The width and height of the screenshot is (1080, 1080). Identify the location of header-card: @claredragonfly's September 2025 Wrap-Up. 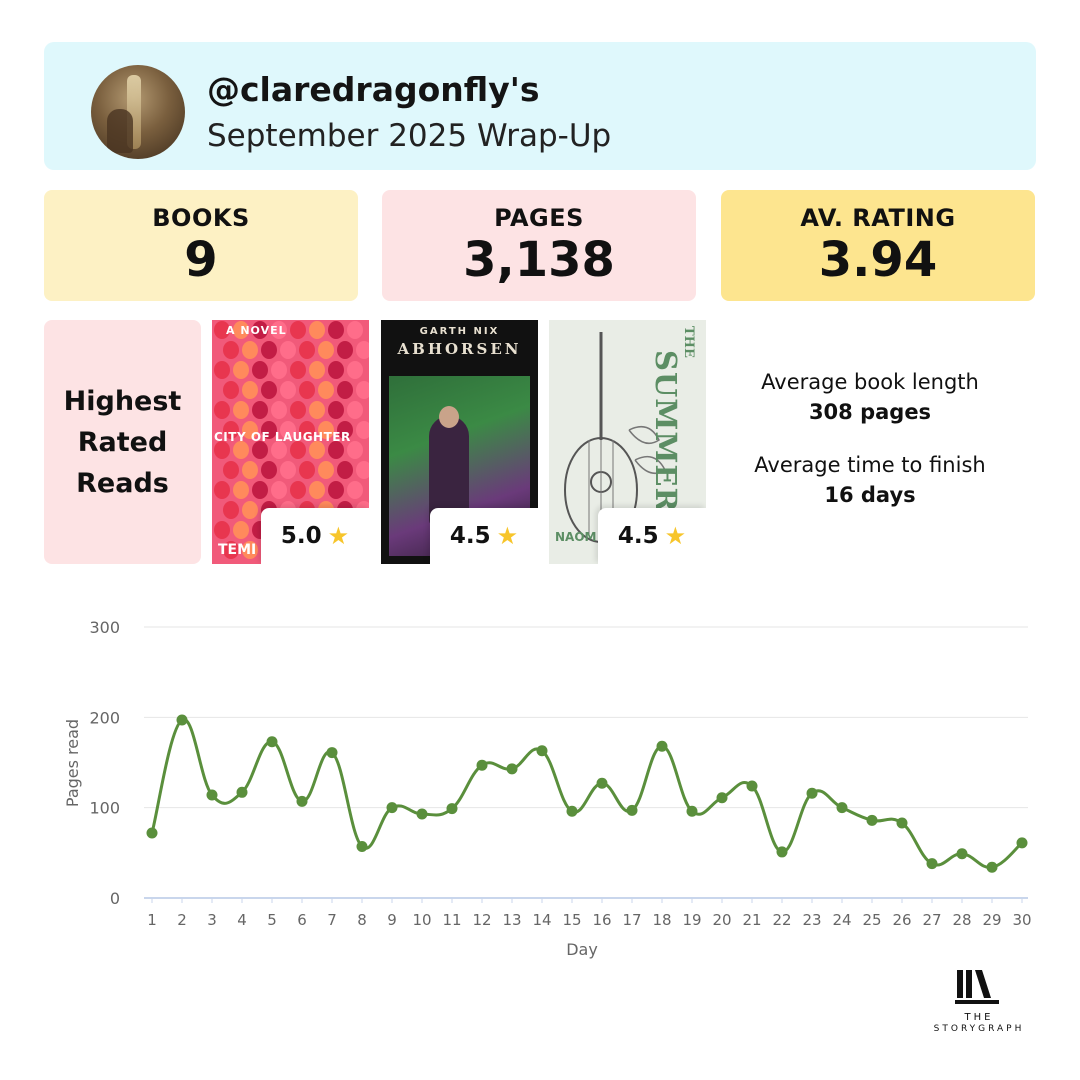
(540, 106).